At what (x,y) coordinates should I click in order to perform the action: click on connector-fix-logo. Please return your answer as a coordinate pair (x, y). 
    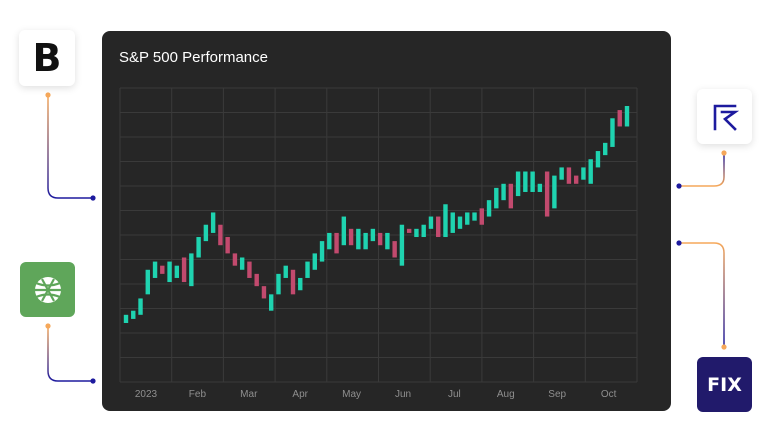
    Looking at the image, I should click on (702, 294).